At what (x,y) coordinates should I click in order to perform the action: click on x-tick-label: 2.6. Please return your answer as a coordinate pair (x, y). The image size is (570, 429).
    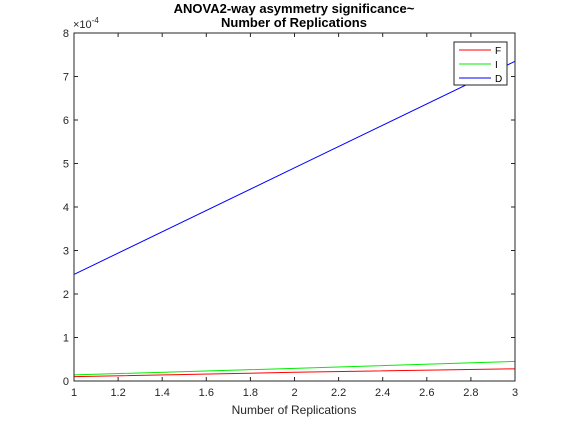
    Looking at the image, I should click on (426, 393).